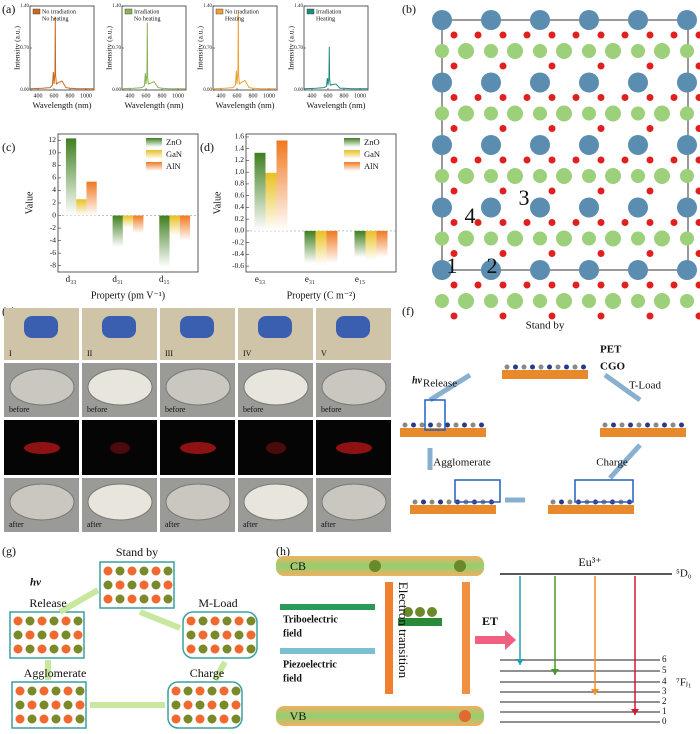 The width and height of the screenshot is (700, 734). Describe the element at coordinates (240, 194) in the screenshot. I see `y-tick-label: 0.6` at that location.